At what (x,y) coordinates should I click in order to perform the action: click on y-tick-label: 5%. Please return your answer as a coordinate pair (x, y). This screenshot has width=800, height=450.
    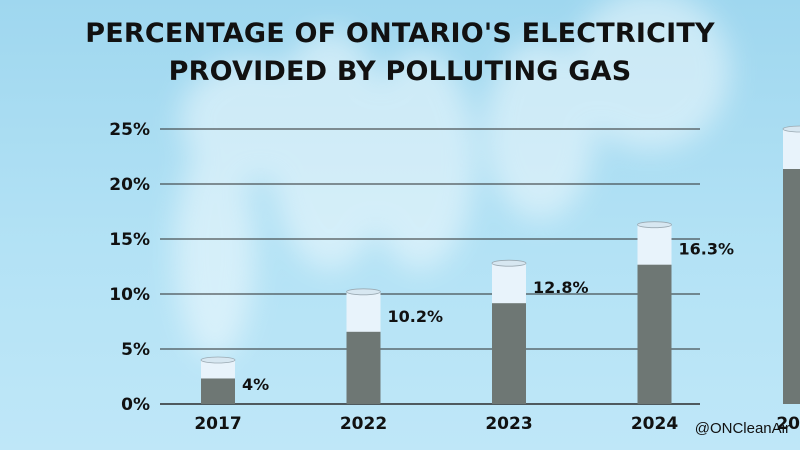
    Looking at the image, I should click on (135, 350).